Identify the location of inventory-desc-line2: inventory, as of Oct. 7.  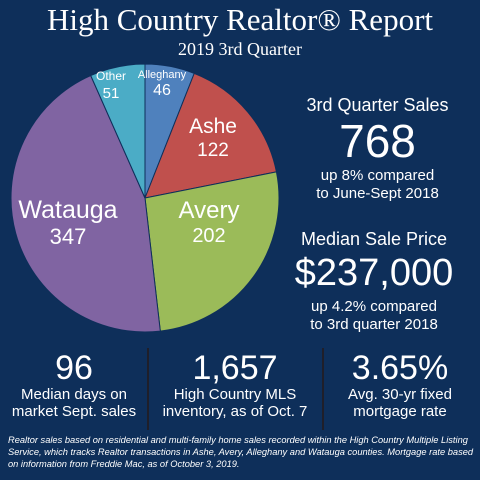
(235, 411).